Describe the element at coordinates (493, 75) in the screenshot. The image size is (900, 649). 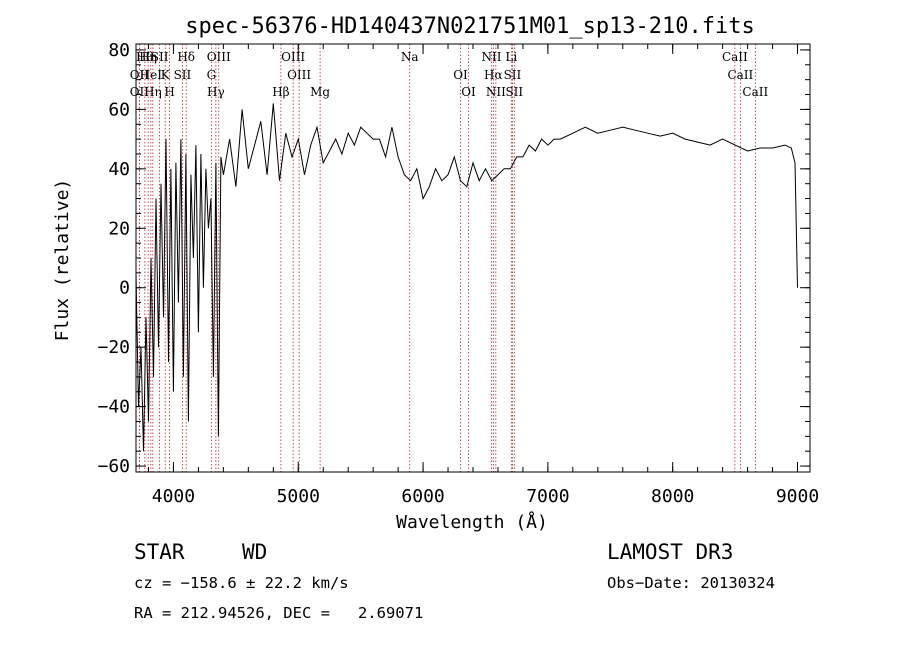
I see `line-marker-label-22: Hα` at that location.